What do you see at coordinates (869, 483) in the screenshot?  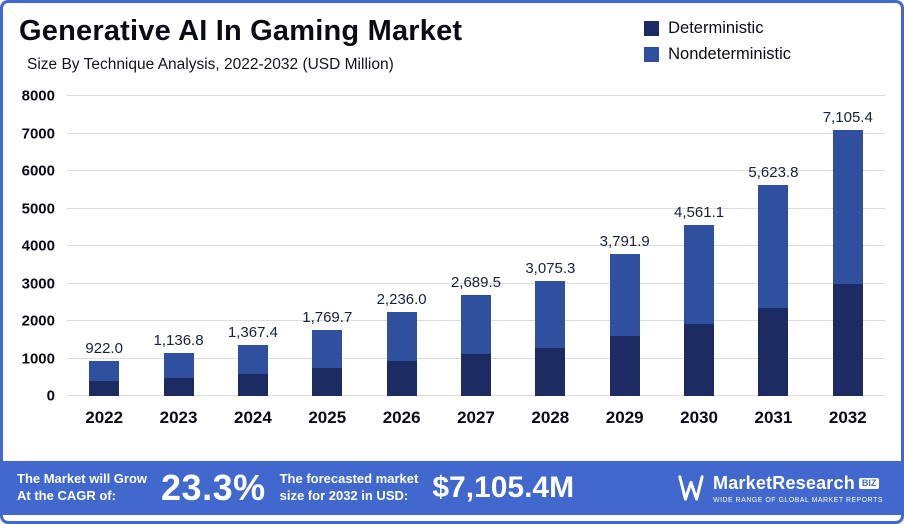 I see `logo-brand-suffix: BIZ` at bounding box center [869, 483].